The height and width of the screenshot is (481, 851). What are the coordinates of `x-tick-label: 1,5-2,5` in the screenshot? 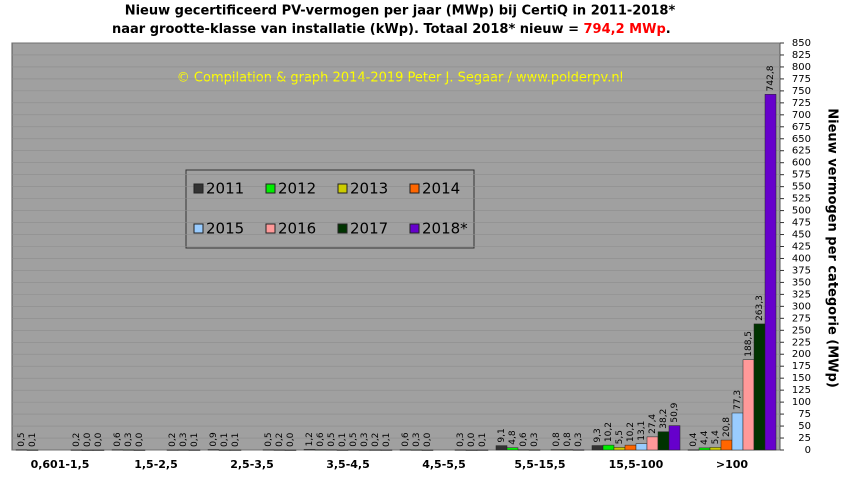 It's located at (156, 464).